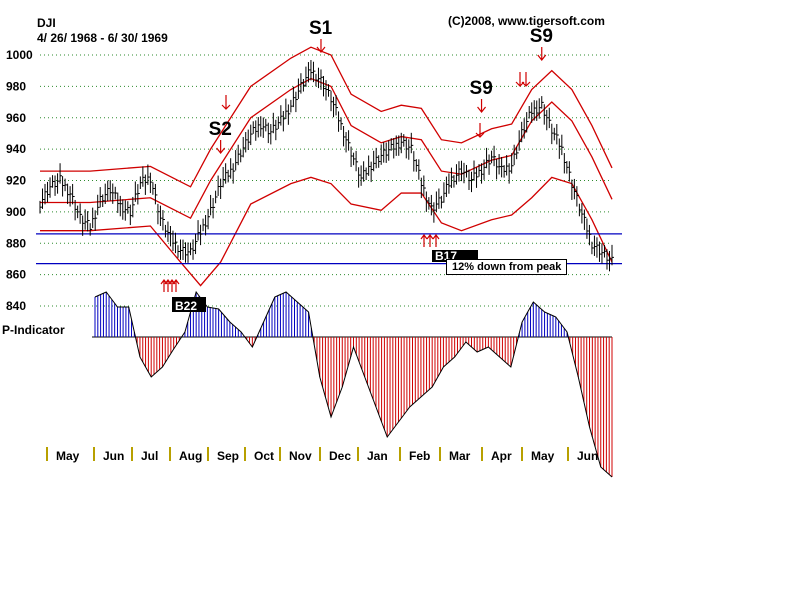  Describe the element at coordinates (16, 149) in the screenshot. I see `y-tick-940: 940` at that location.